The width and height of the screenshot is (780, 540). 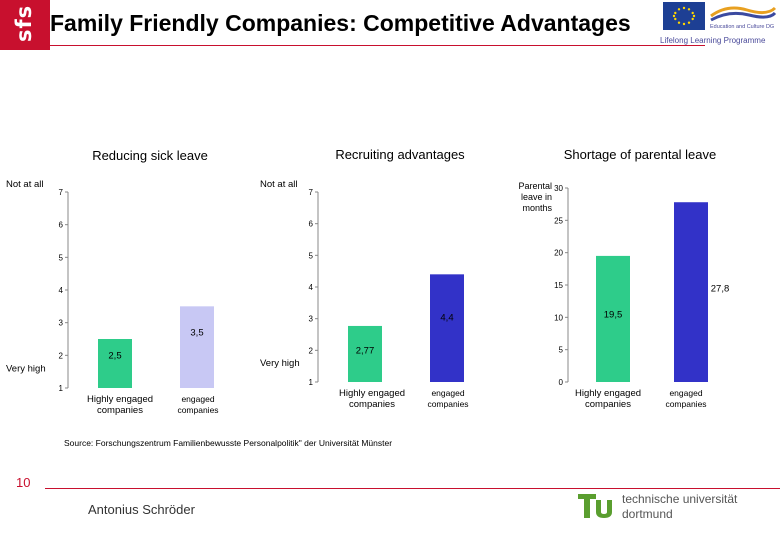 What do you see at coordinates (558, 317) in the screenshot?
I see `y-tick-label: 10` at bounding box center [558, 317].